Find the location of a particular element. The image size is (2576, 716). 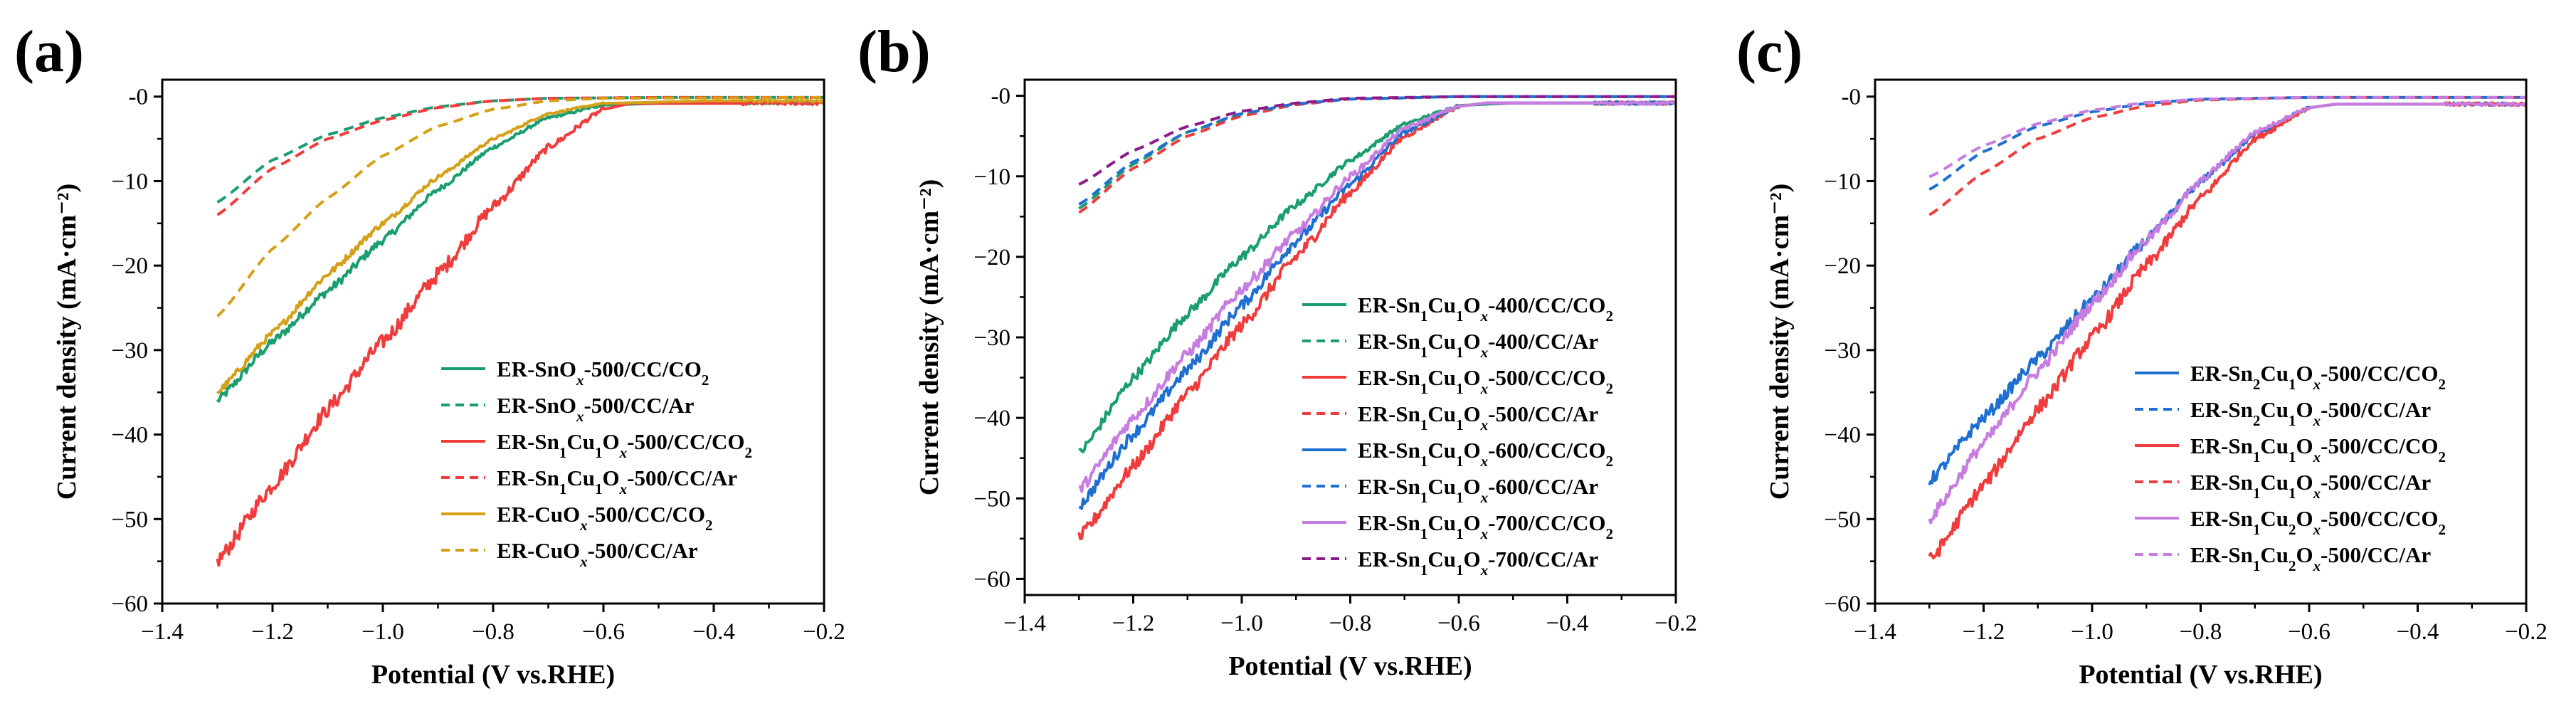

legend-label-5: ER-CuOx-500/CC/CO2 is located at coordinates (604, 518).